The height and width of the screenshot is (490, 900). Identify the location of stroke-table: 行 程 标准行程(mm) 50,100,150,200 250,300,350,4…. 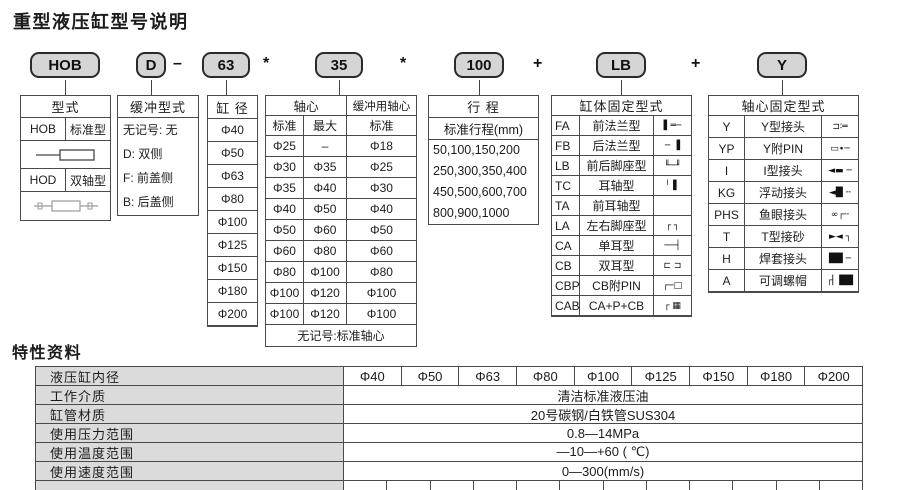
(483, 160).